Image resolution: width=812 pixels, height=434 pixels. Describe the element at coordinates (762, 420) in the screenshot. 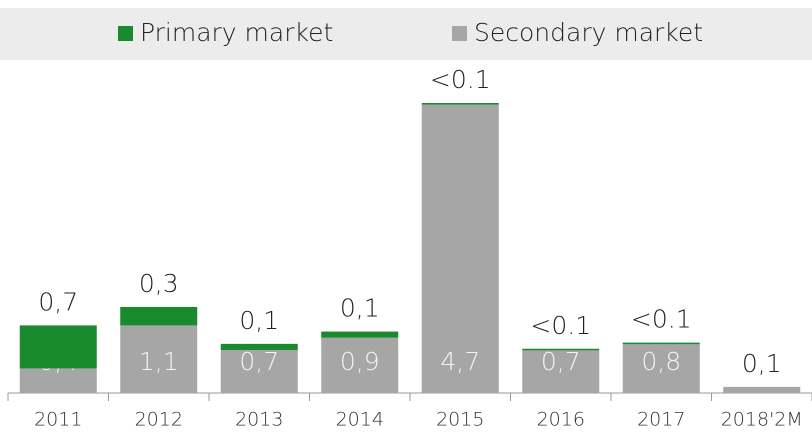

I see `x-tick-label: 2018'2M` at that location.